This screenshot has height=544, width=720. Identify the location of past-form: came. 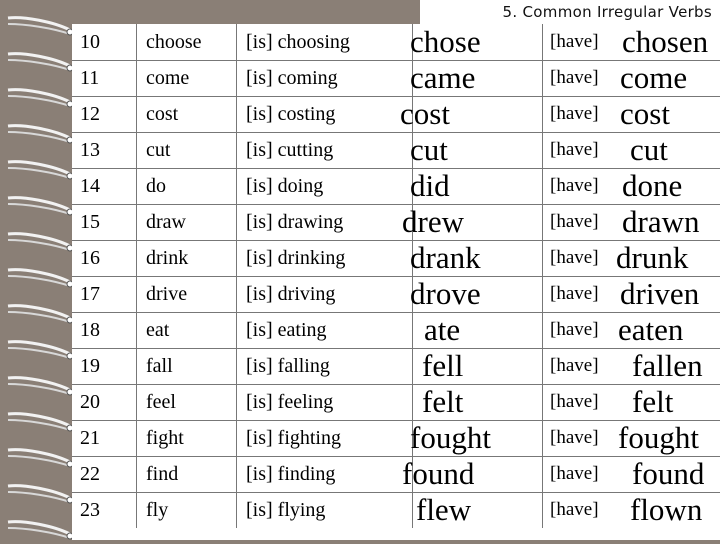
(443, 77).